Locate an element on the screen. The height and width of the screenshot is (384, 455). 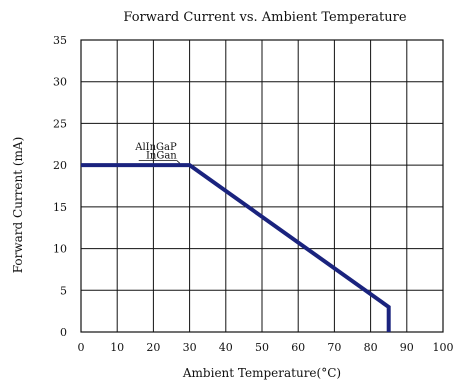
y-tick-label: 35 is located at coordinates (60, 40).